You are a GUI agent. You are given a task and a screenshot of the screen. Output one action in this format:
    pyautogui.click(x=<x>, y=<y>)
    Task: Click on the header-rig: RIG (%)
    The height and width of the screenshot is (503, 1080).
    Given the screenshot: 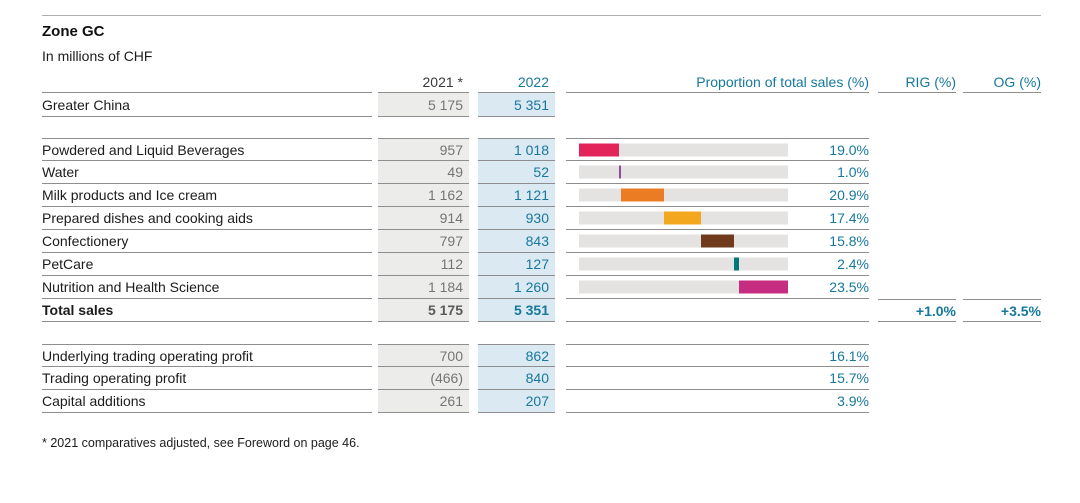 What is the action you would take?
    pyautogui.click(x=917, y=82)
    